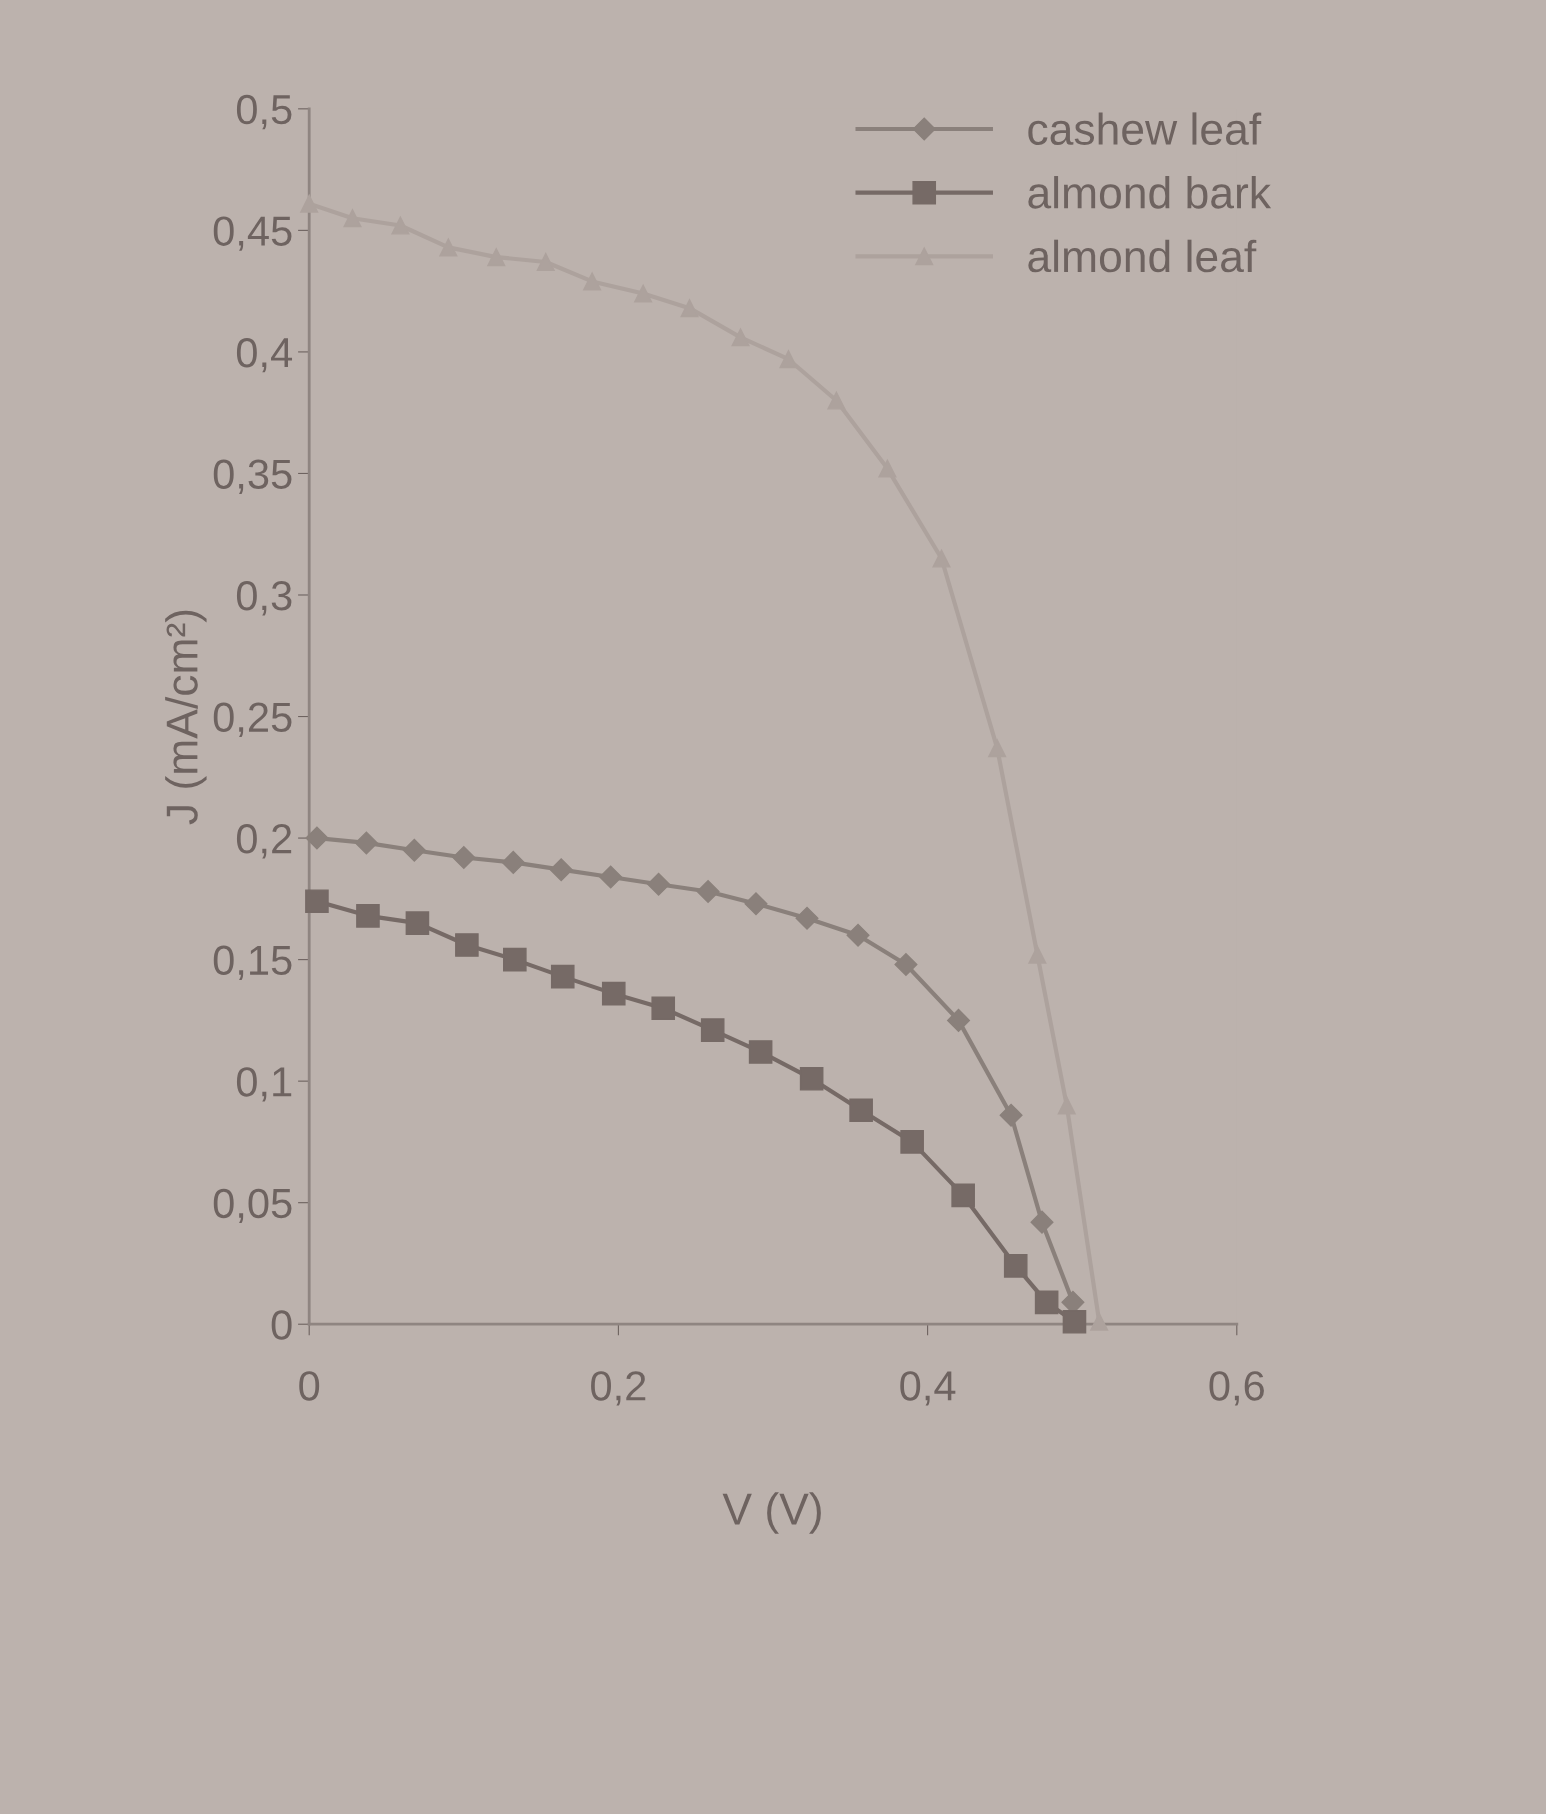 The height and width of the screenshot is (1814, 1546). What do you see at coordinates (281, 1325) in the screenshot?
I see `y-tick-label: 0` at bounding box center [281, 1325].